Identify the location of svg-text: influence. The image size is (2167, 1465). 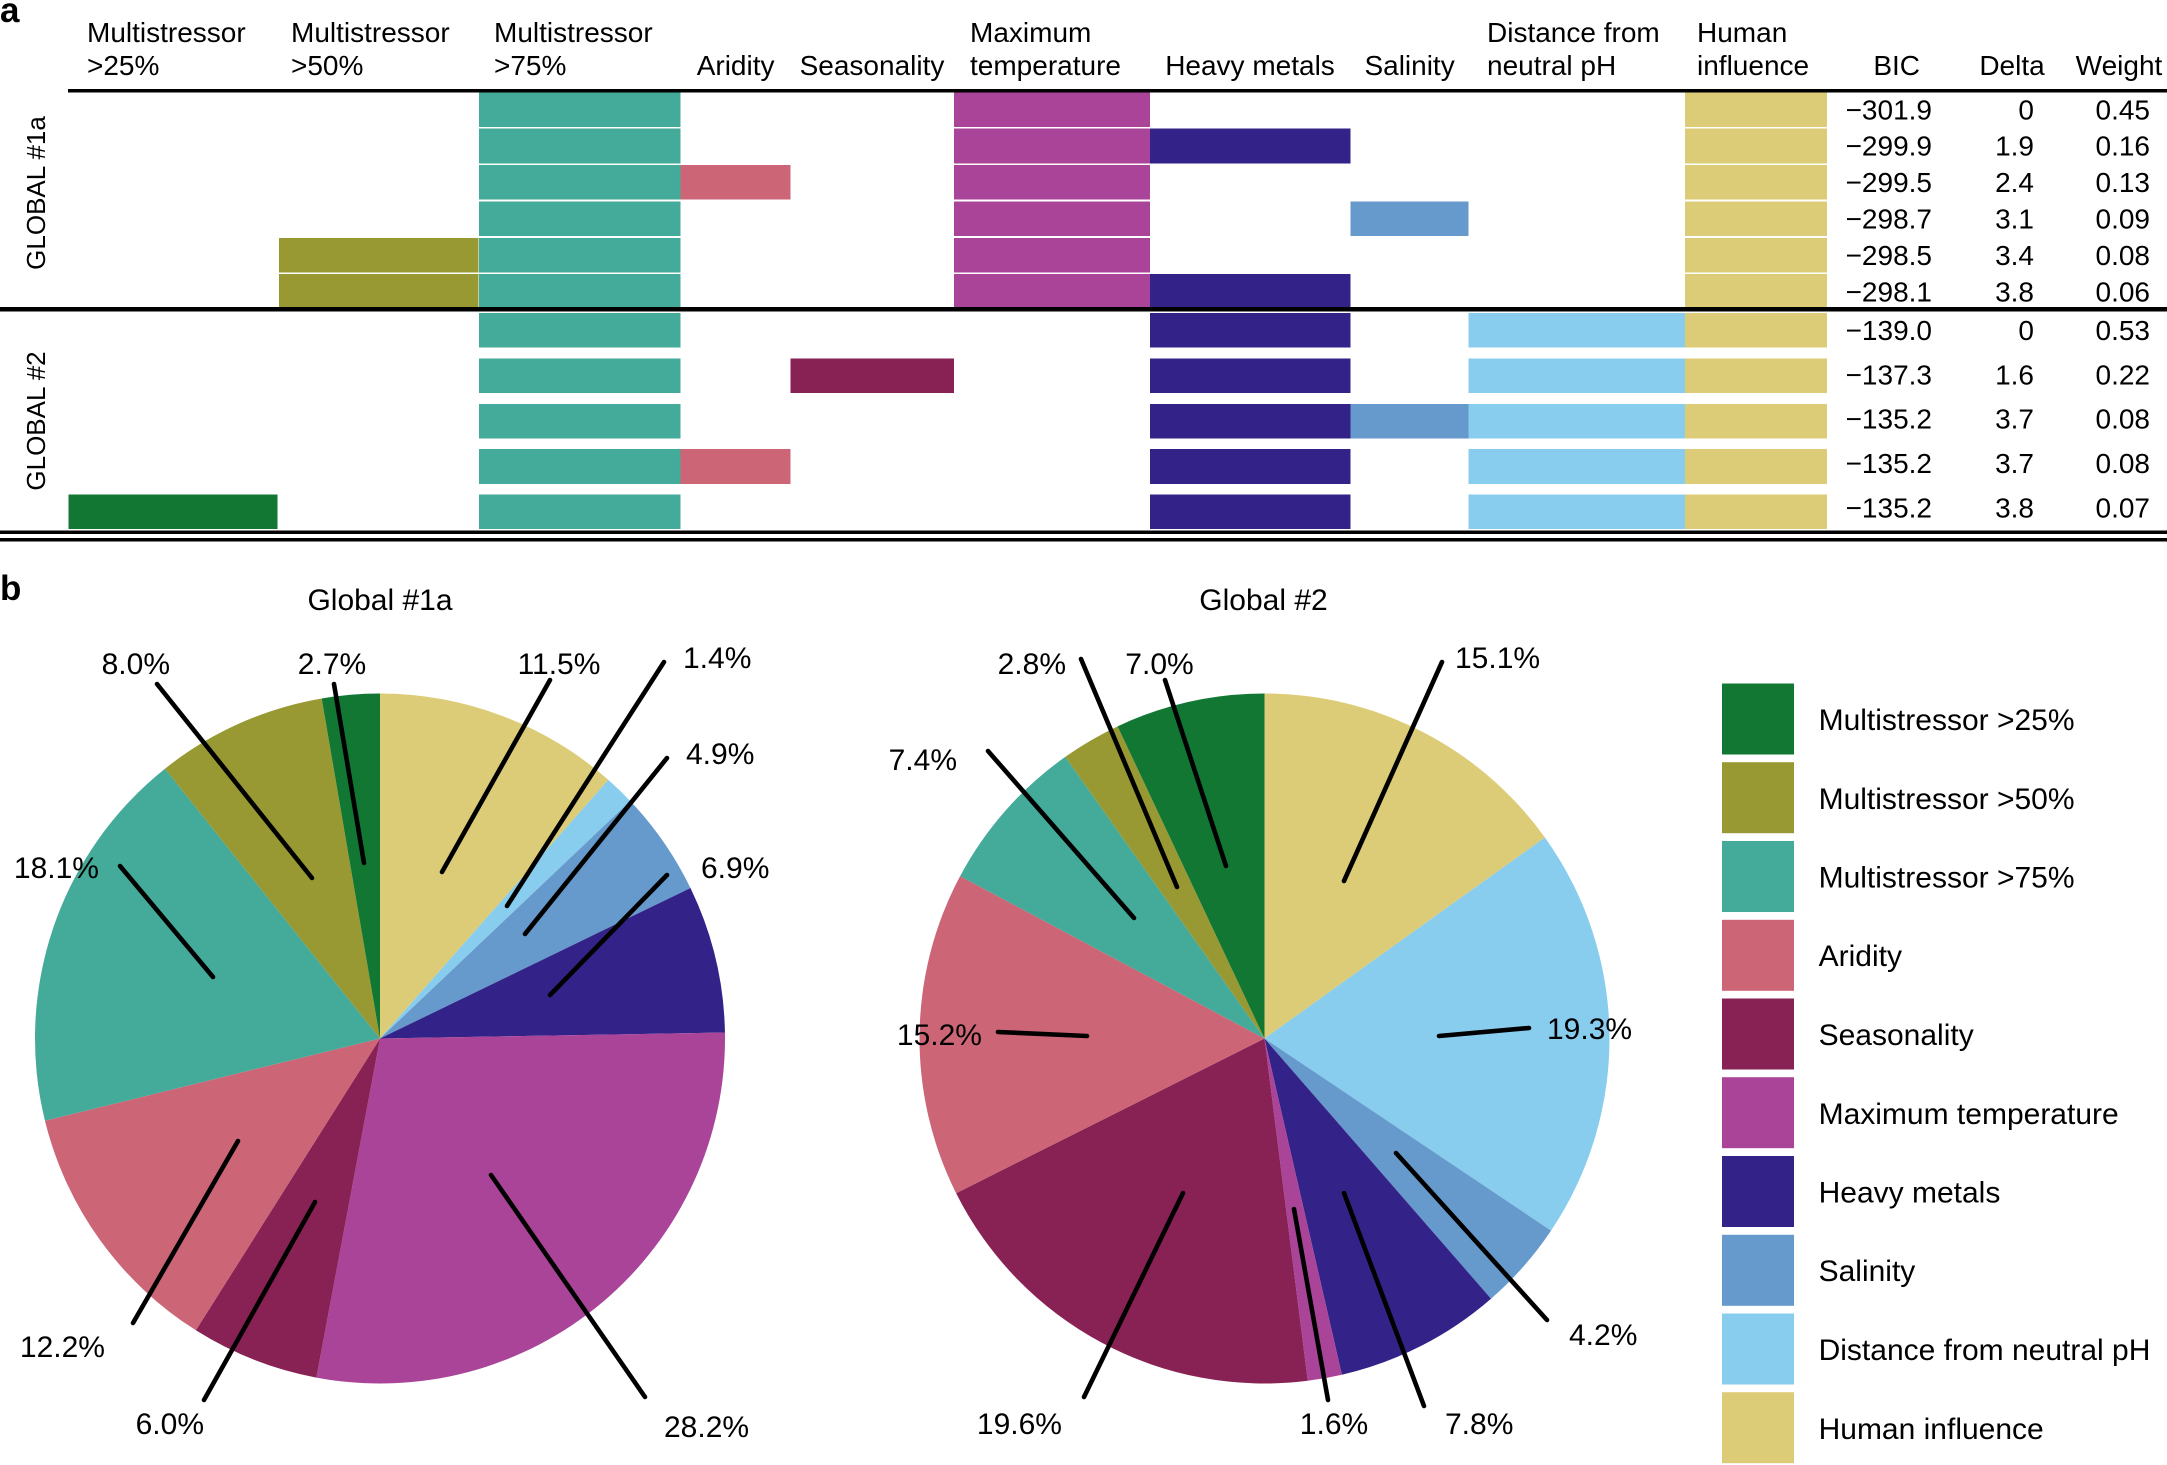
(1753, 65).